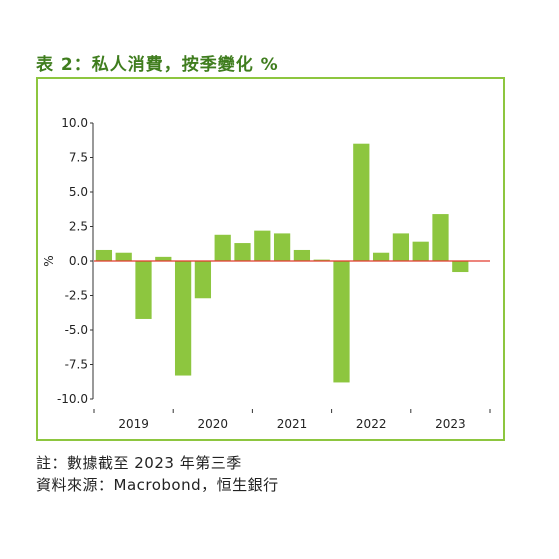  What do you see at coordinates (78, 227) in the screenshot?
I see `y-tick-label: 2.5` at bounding box center [78, 227].